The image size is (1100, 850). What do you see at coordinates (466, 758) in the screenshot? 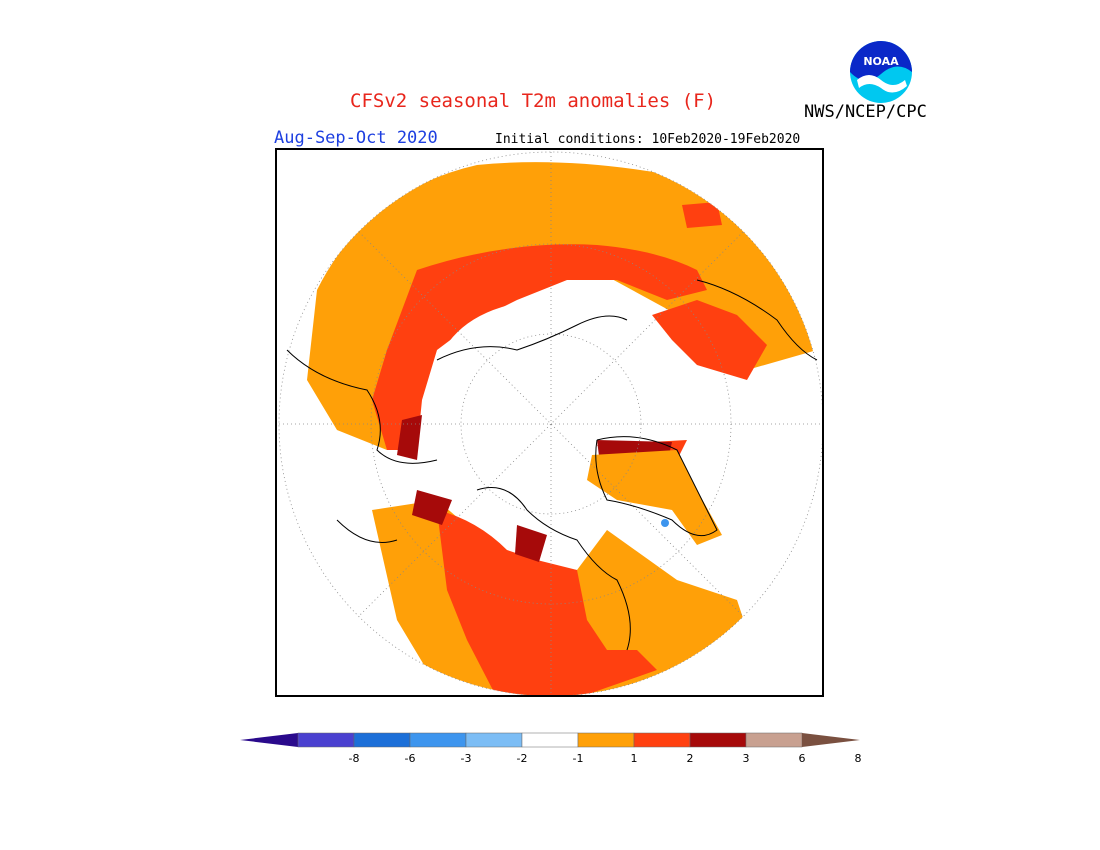
I see `colorbar-tick-label: -3` at bounding box center [466, 758].